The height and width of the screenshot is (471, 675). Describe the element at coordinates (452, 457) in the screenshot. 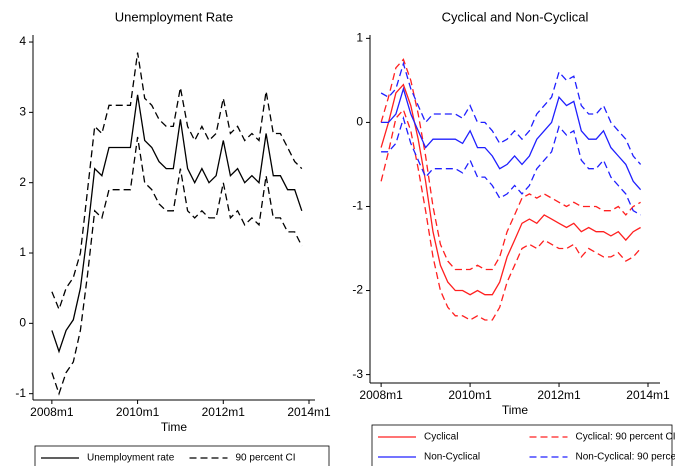

I see `legend-label: Non-Cyclical` at that location.